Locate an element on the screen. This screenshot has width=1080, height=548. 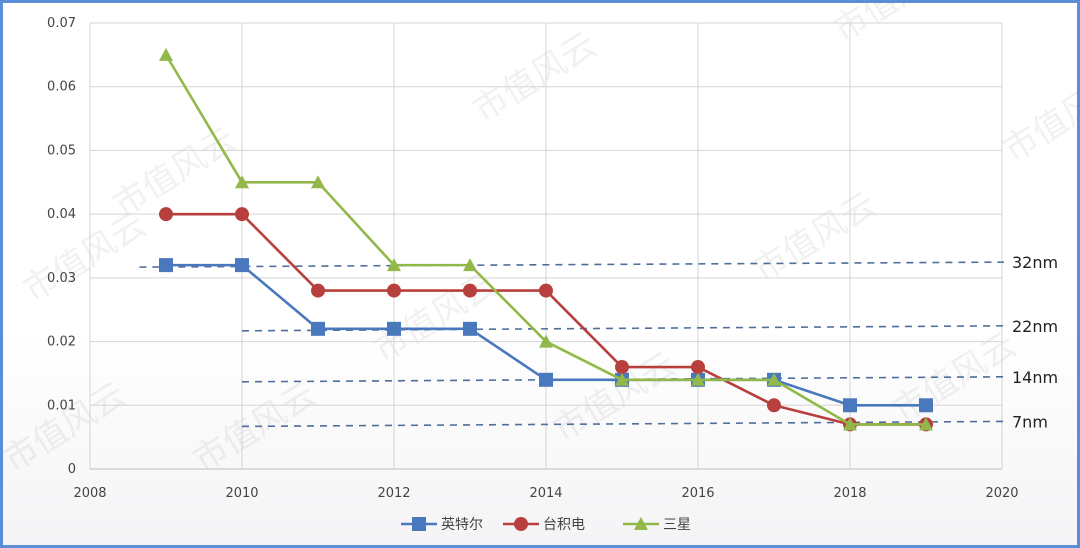
y-tick-label: 0.04 is located at coordinates (61, 214).